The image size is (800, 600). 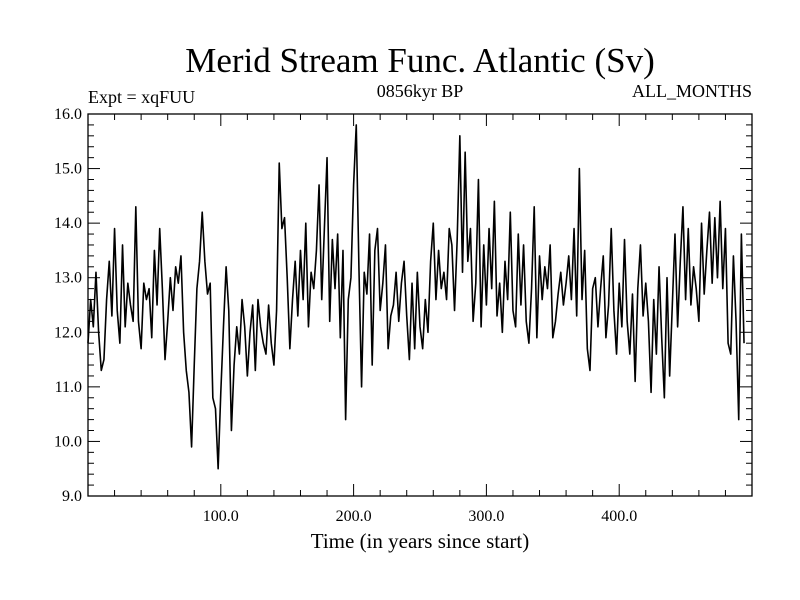 I want to click on x-axis-label: Time (in years since start), so click(x=420, y=541).